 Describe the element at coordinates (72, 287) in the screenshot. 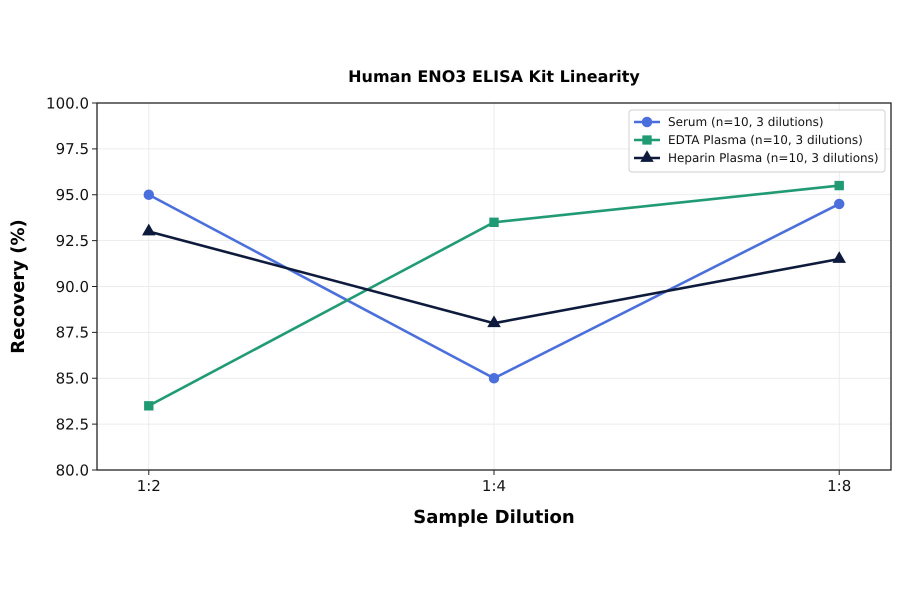

I see `y-tick-label: 90.0` at that location.